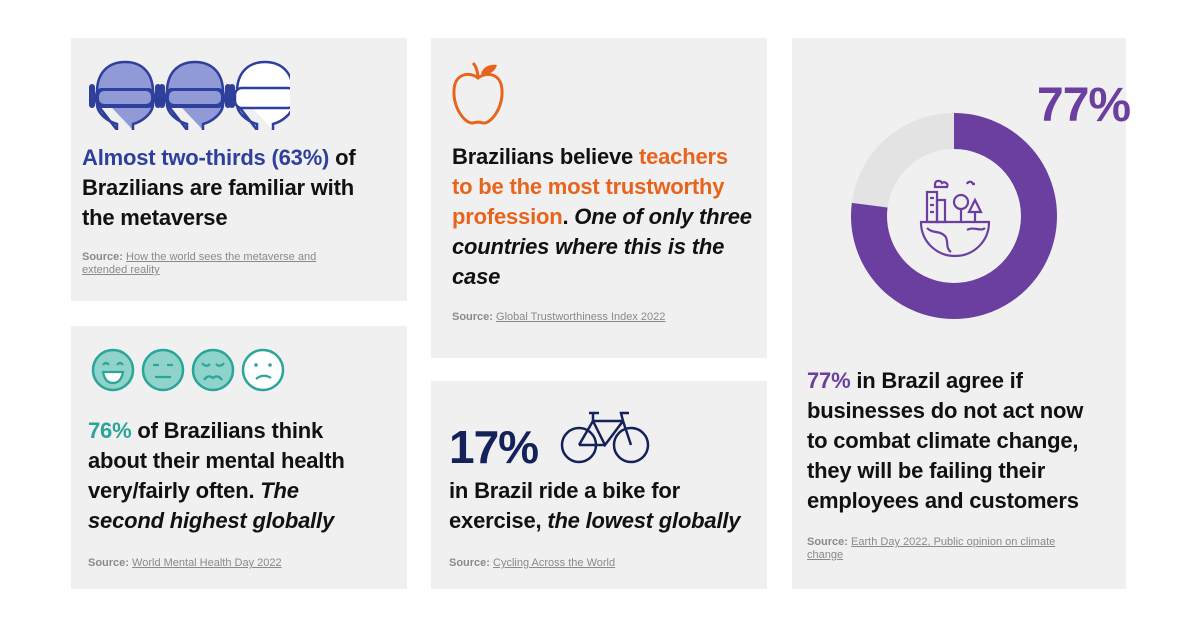  What do you see at coordinates (206, 157) in the screenshot?
I see `metaverse-highlight: Almost two-thirds (63%)` at bounding box center [206, 157].